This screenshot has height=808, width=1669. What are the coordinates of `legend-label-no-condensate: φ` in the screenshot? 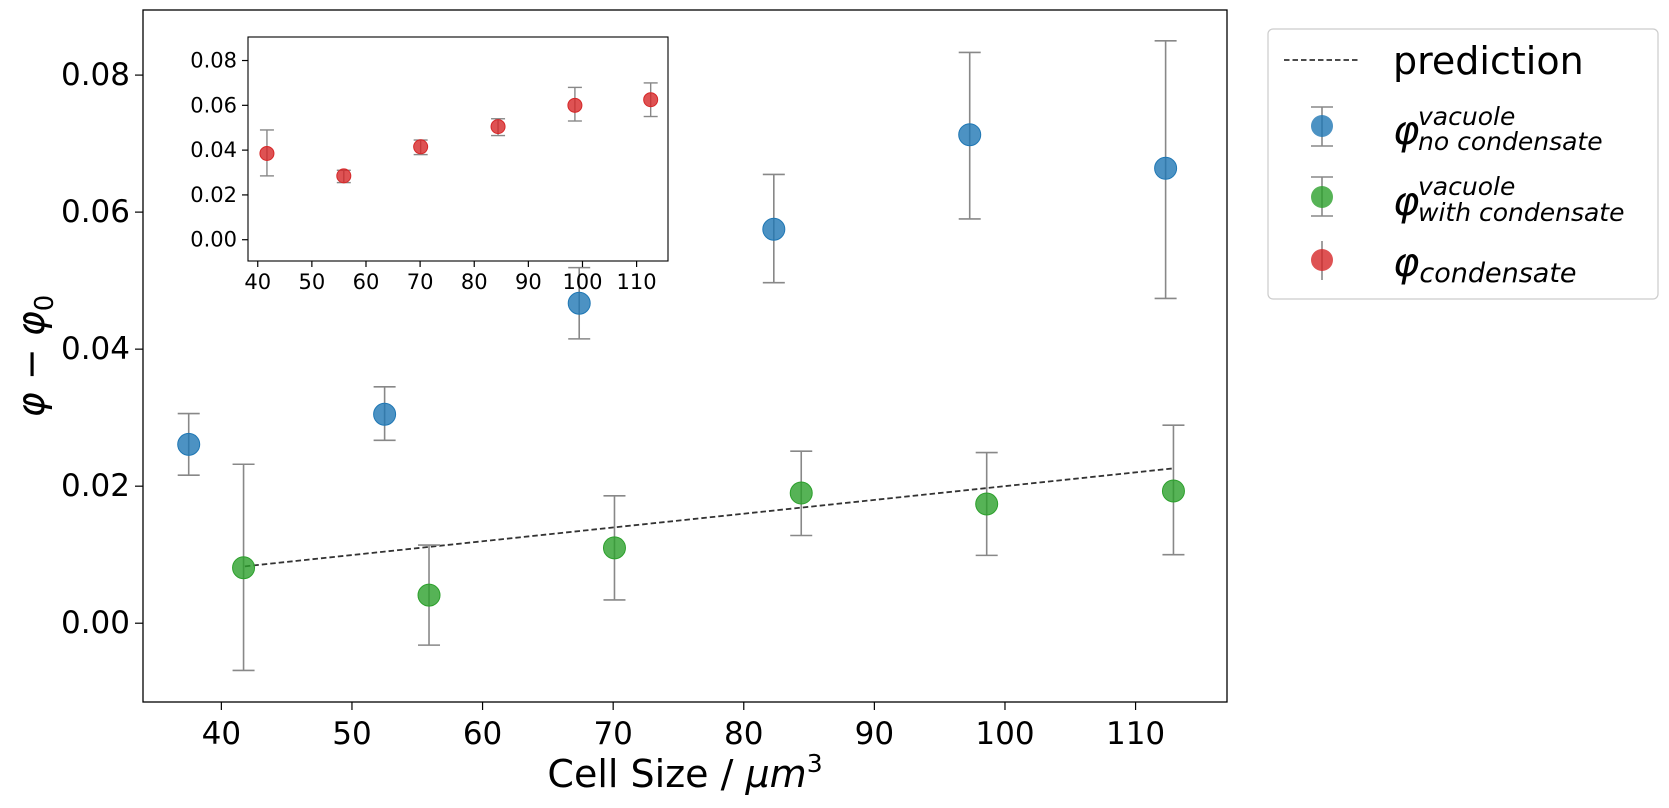 It's located at (1406, 131).